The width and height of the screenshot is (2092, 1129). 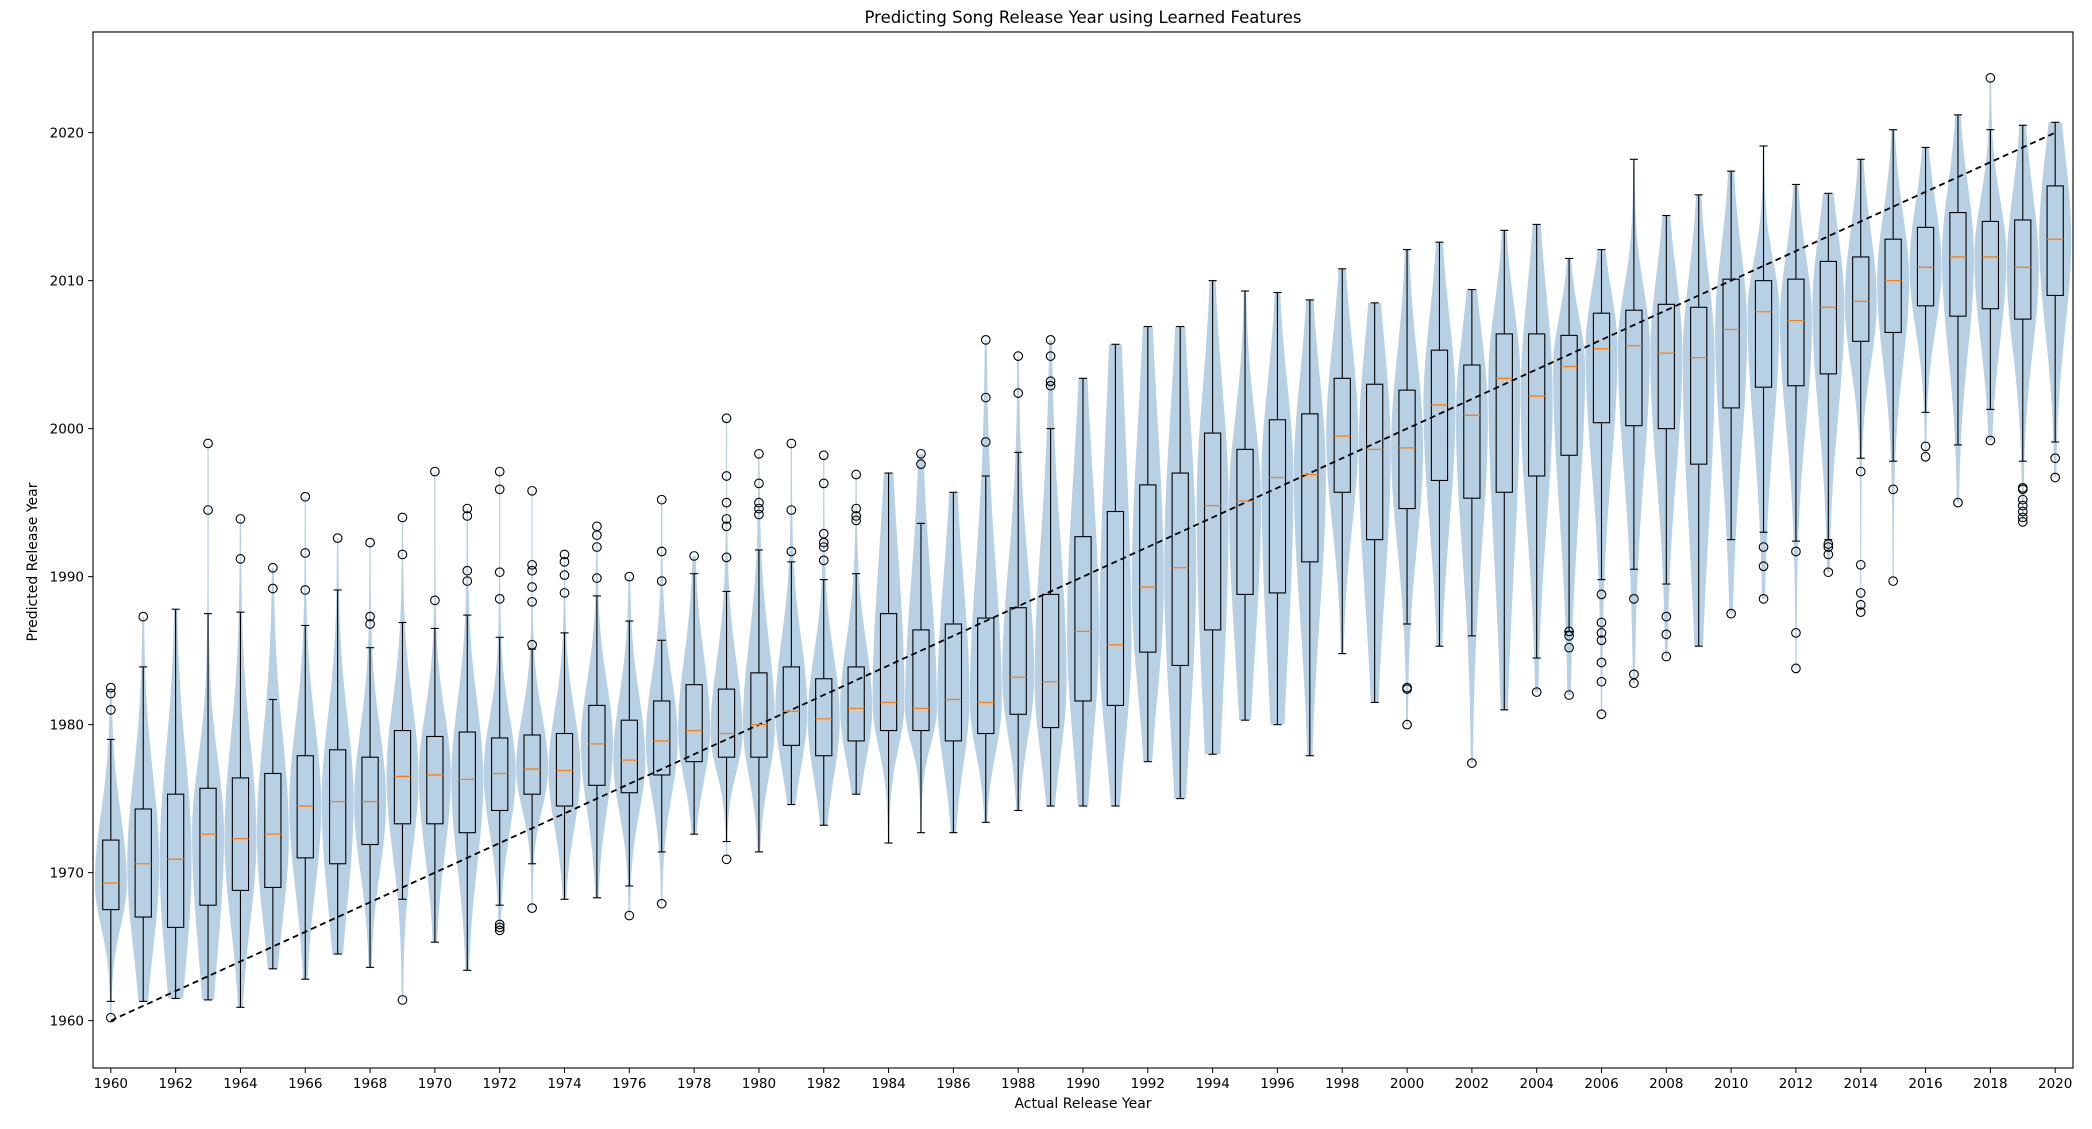 What do you see at coordinates (662, 701) in the screenshot?
I see `boxplot-1977` at bounding box center [662, 701].